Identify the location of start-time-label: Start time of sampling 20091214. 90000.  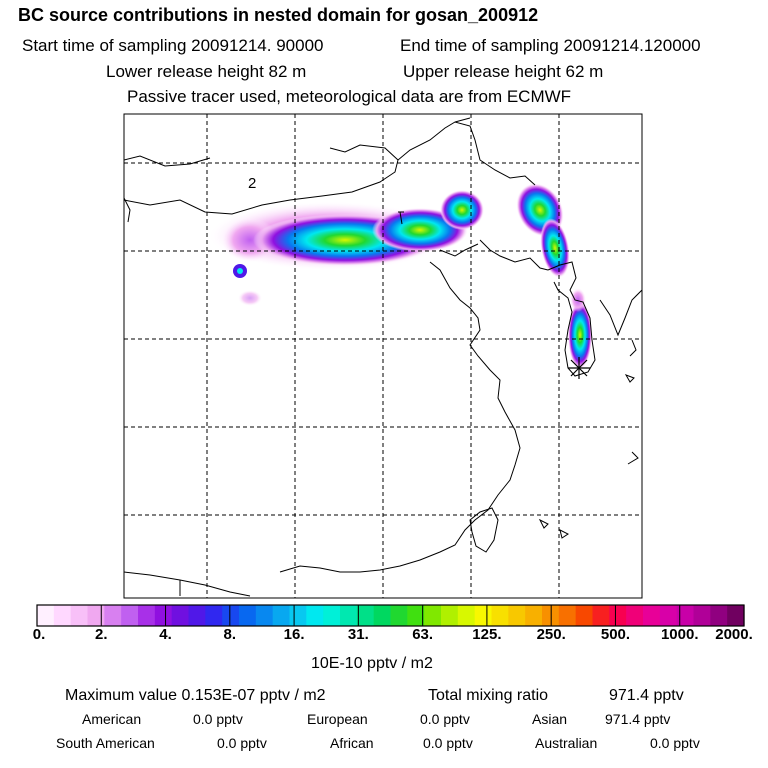
(173, 45).